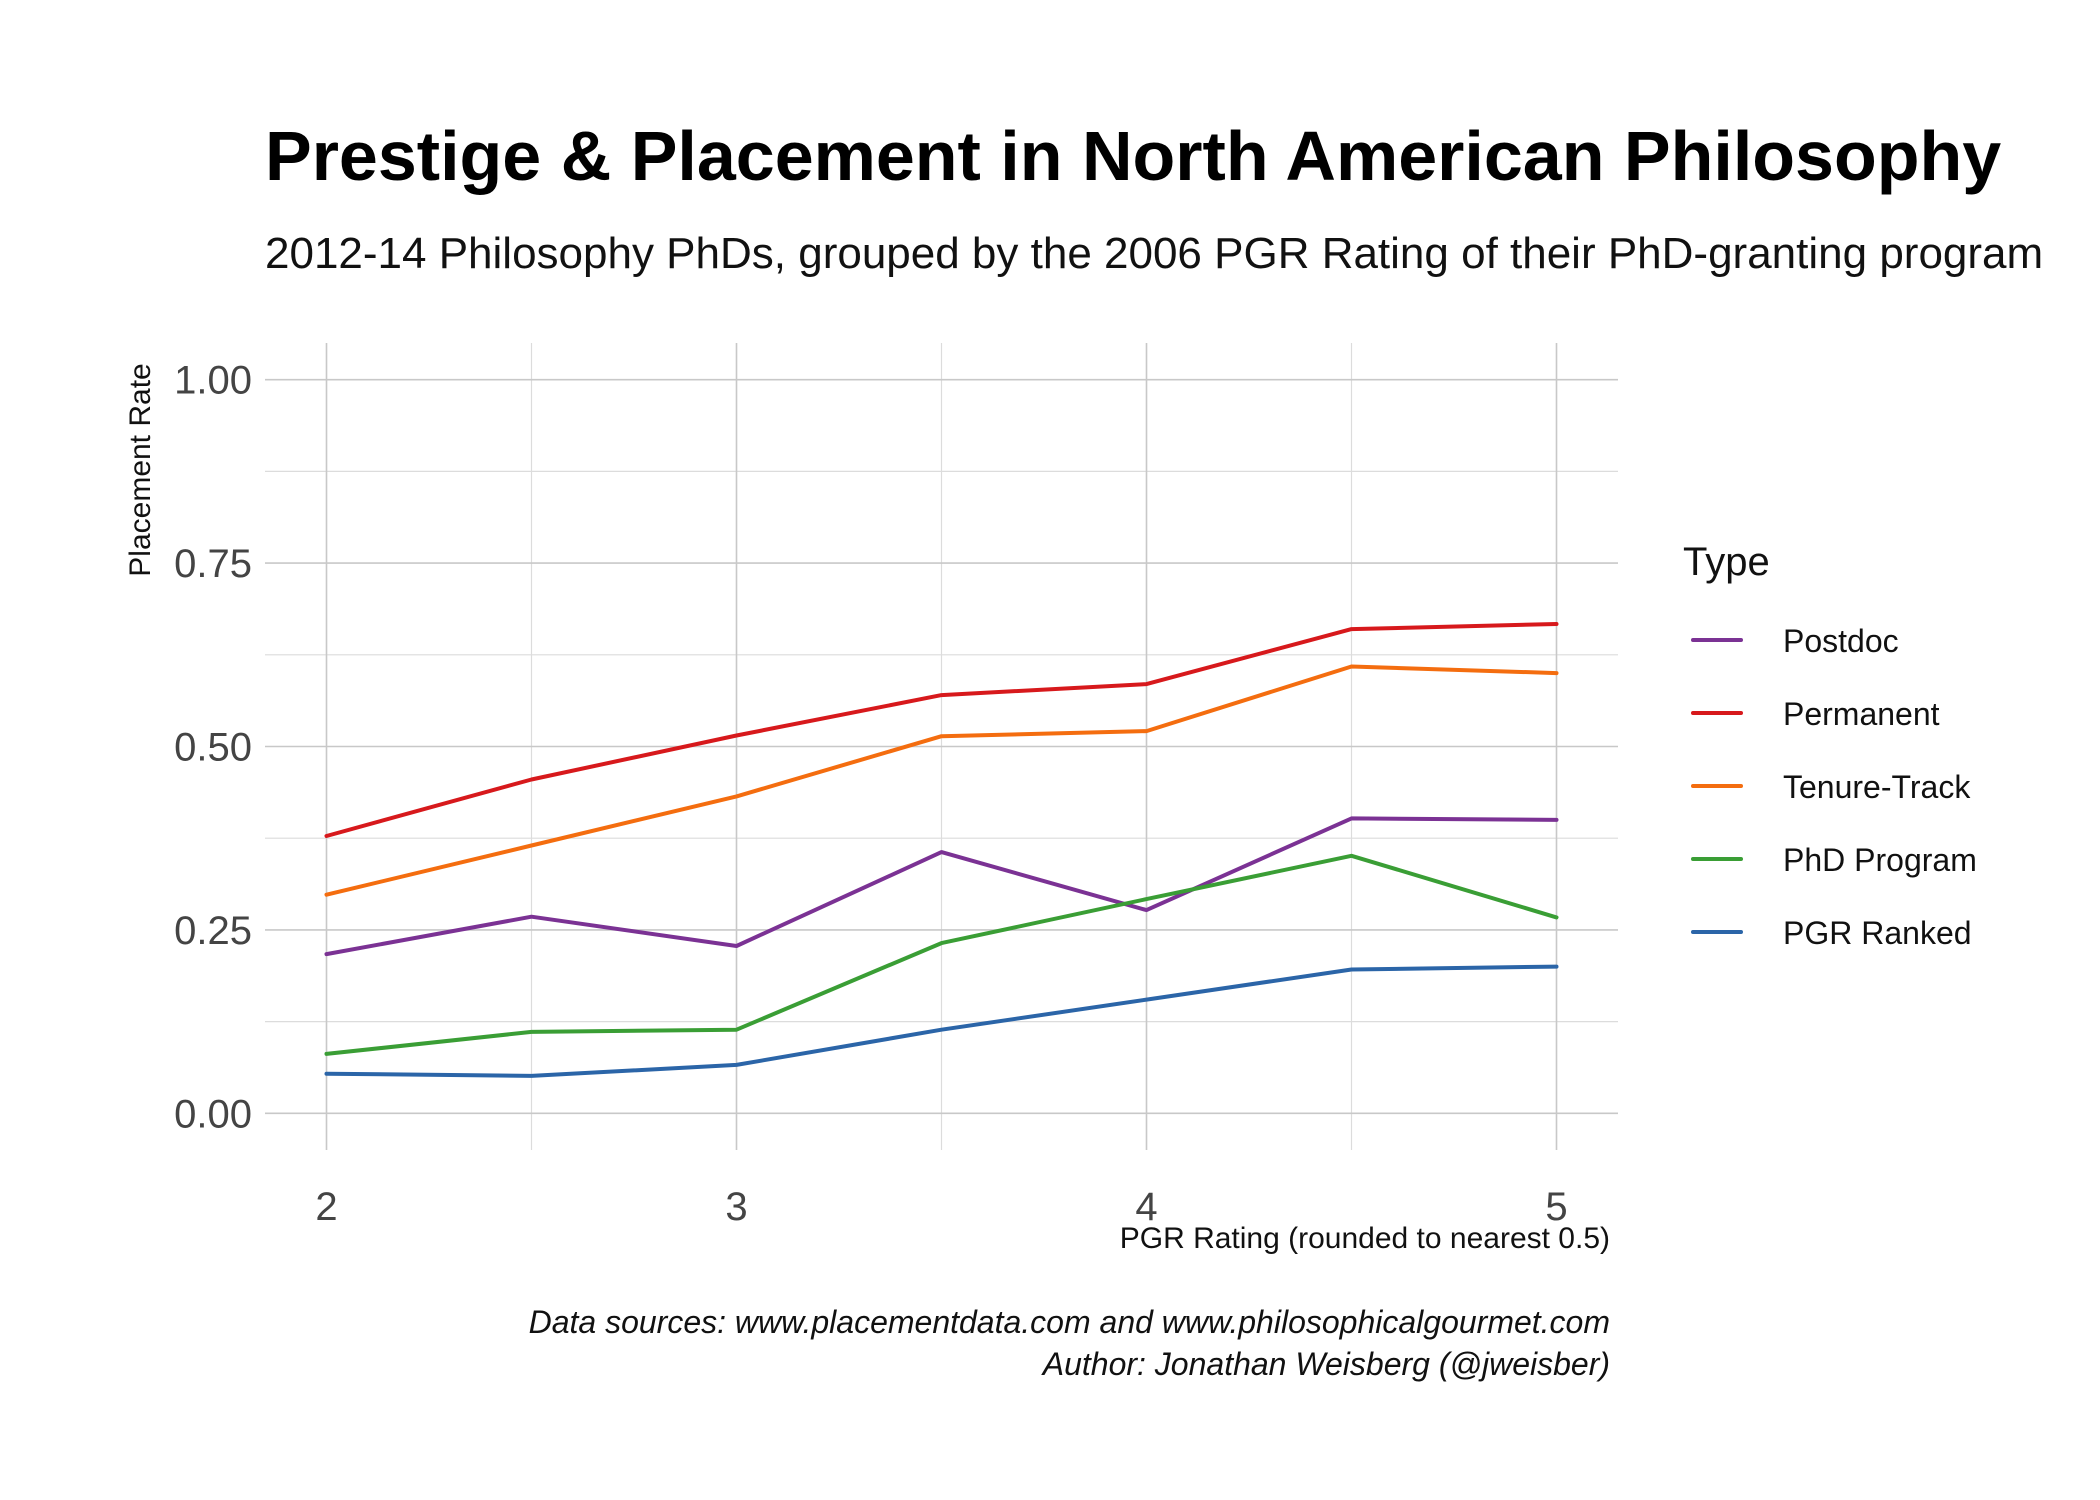 This screenshot has width=2100, height=1500. I want to click on y-tick-label: 1.00, so click(213, 381).